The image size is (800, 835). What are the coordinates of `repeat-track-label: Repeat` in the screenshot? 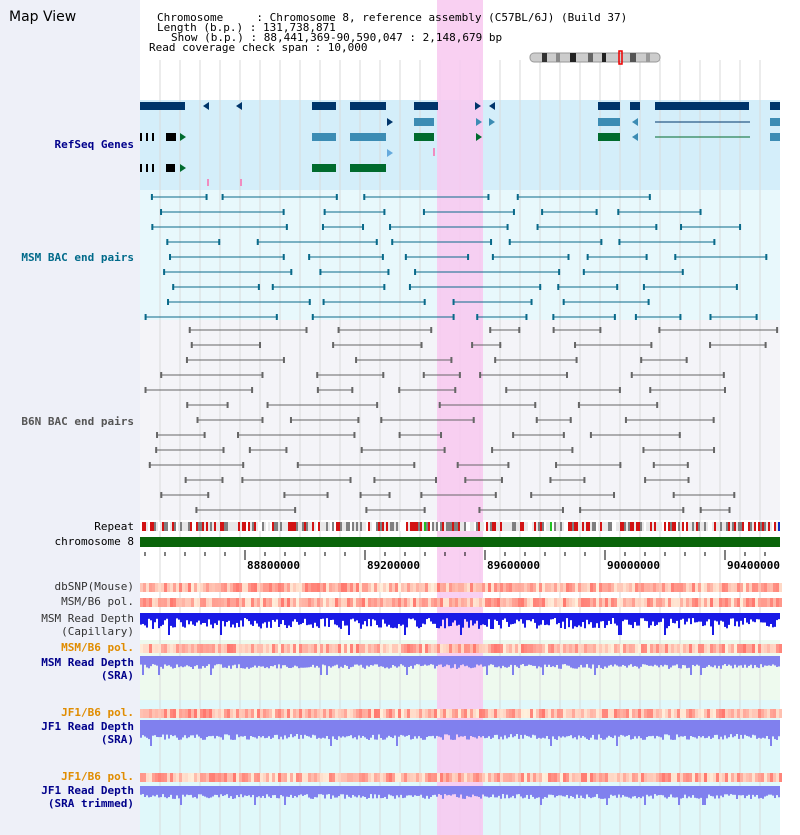 It's located at (114, 526).